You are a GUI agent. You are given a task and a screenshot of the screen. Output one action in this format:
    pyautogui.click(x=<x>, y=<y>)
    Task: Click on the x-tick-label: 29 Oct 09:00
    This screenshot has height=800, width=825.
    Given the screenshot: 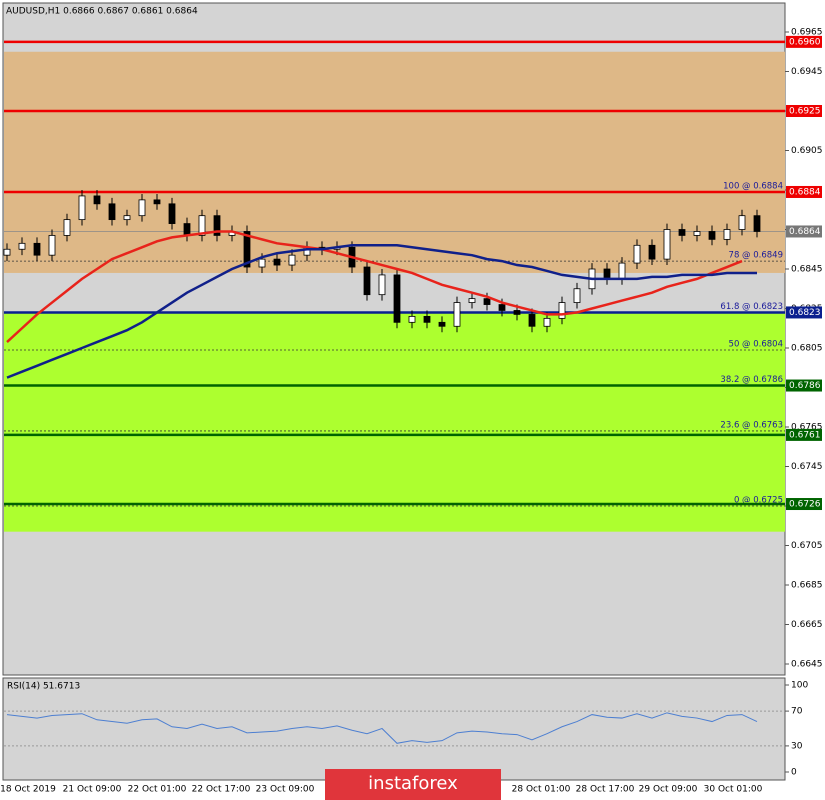 What is the action you would take?
    pyautogui.click(x=668, y=790)
    